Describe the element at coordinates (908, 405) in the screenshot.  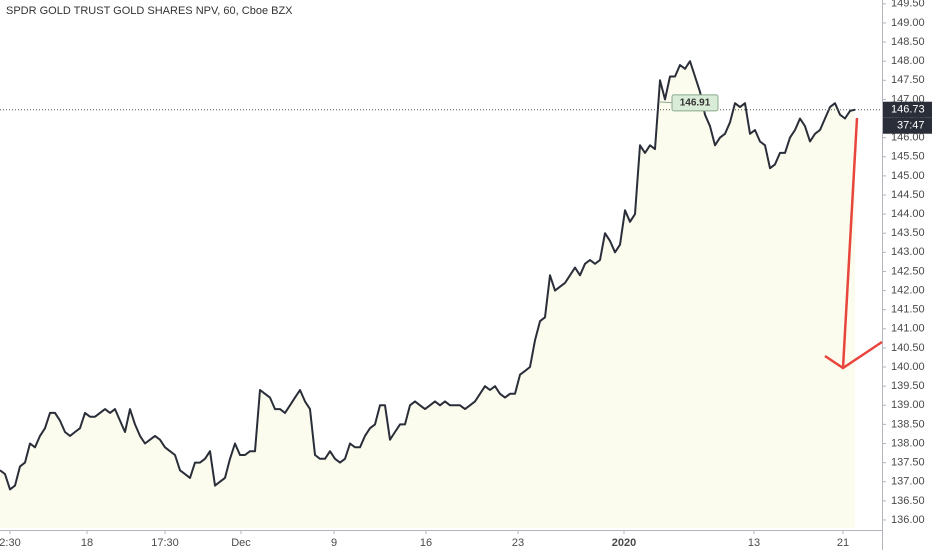
I see `y-tick-label: 139.00` at that location.